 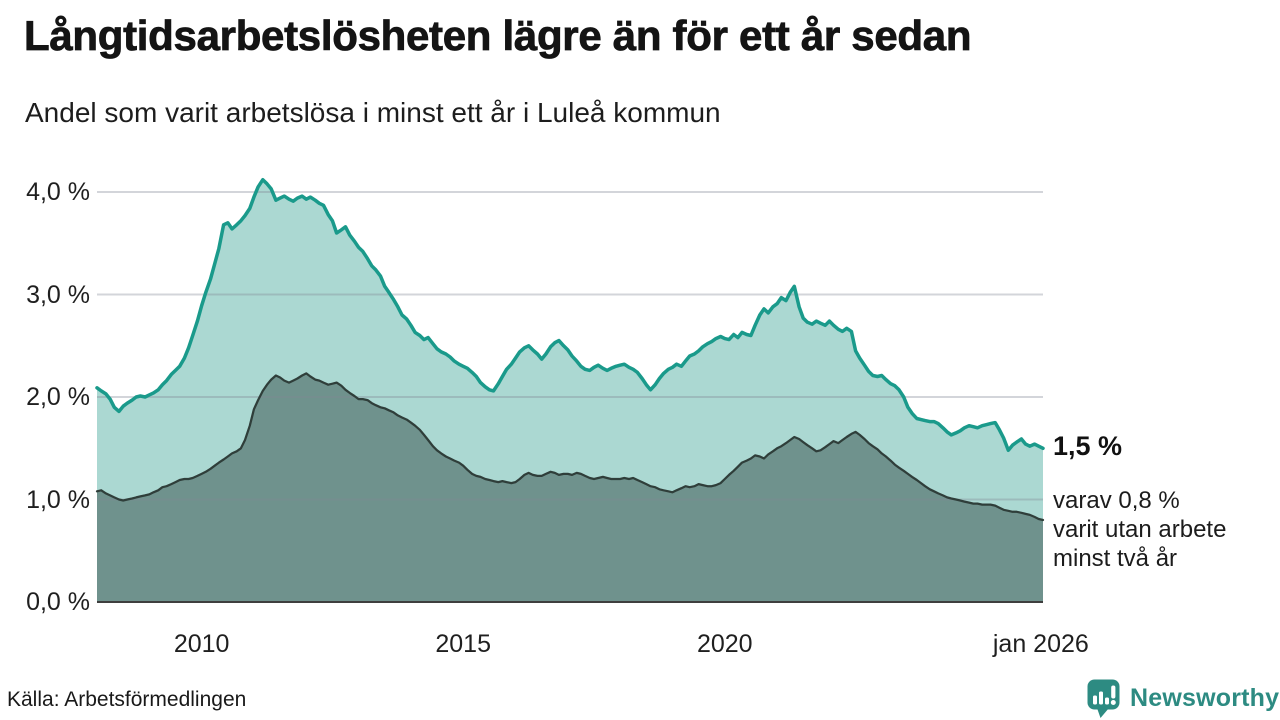 What do you see at coordinates (1040, 644) in the screenshot?
I see `x-tick-label: jan 2026` at bounding box center [1040, 644].